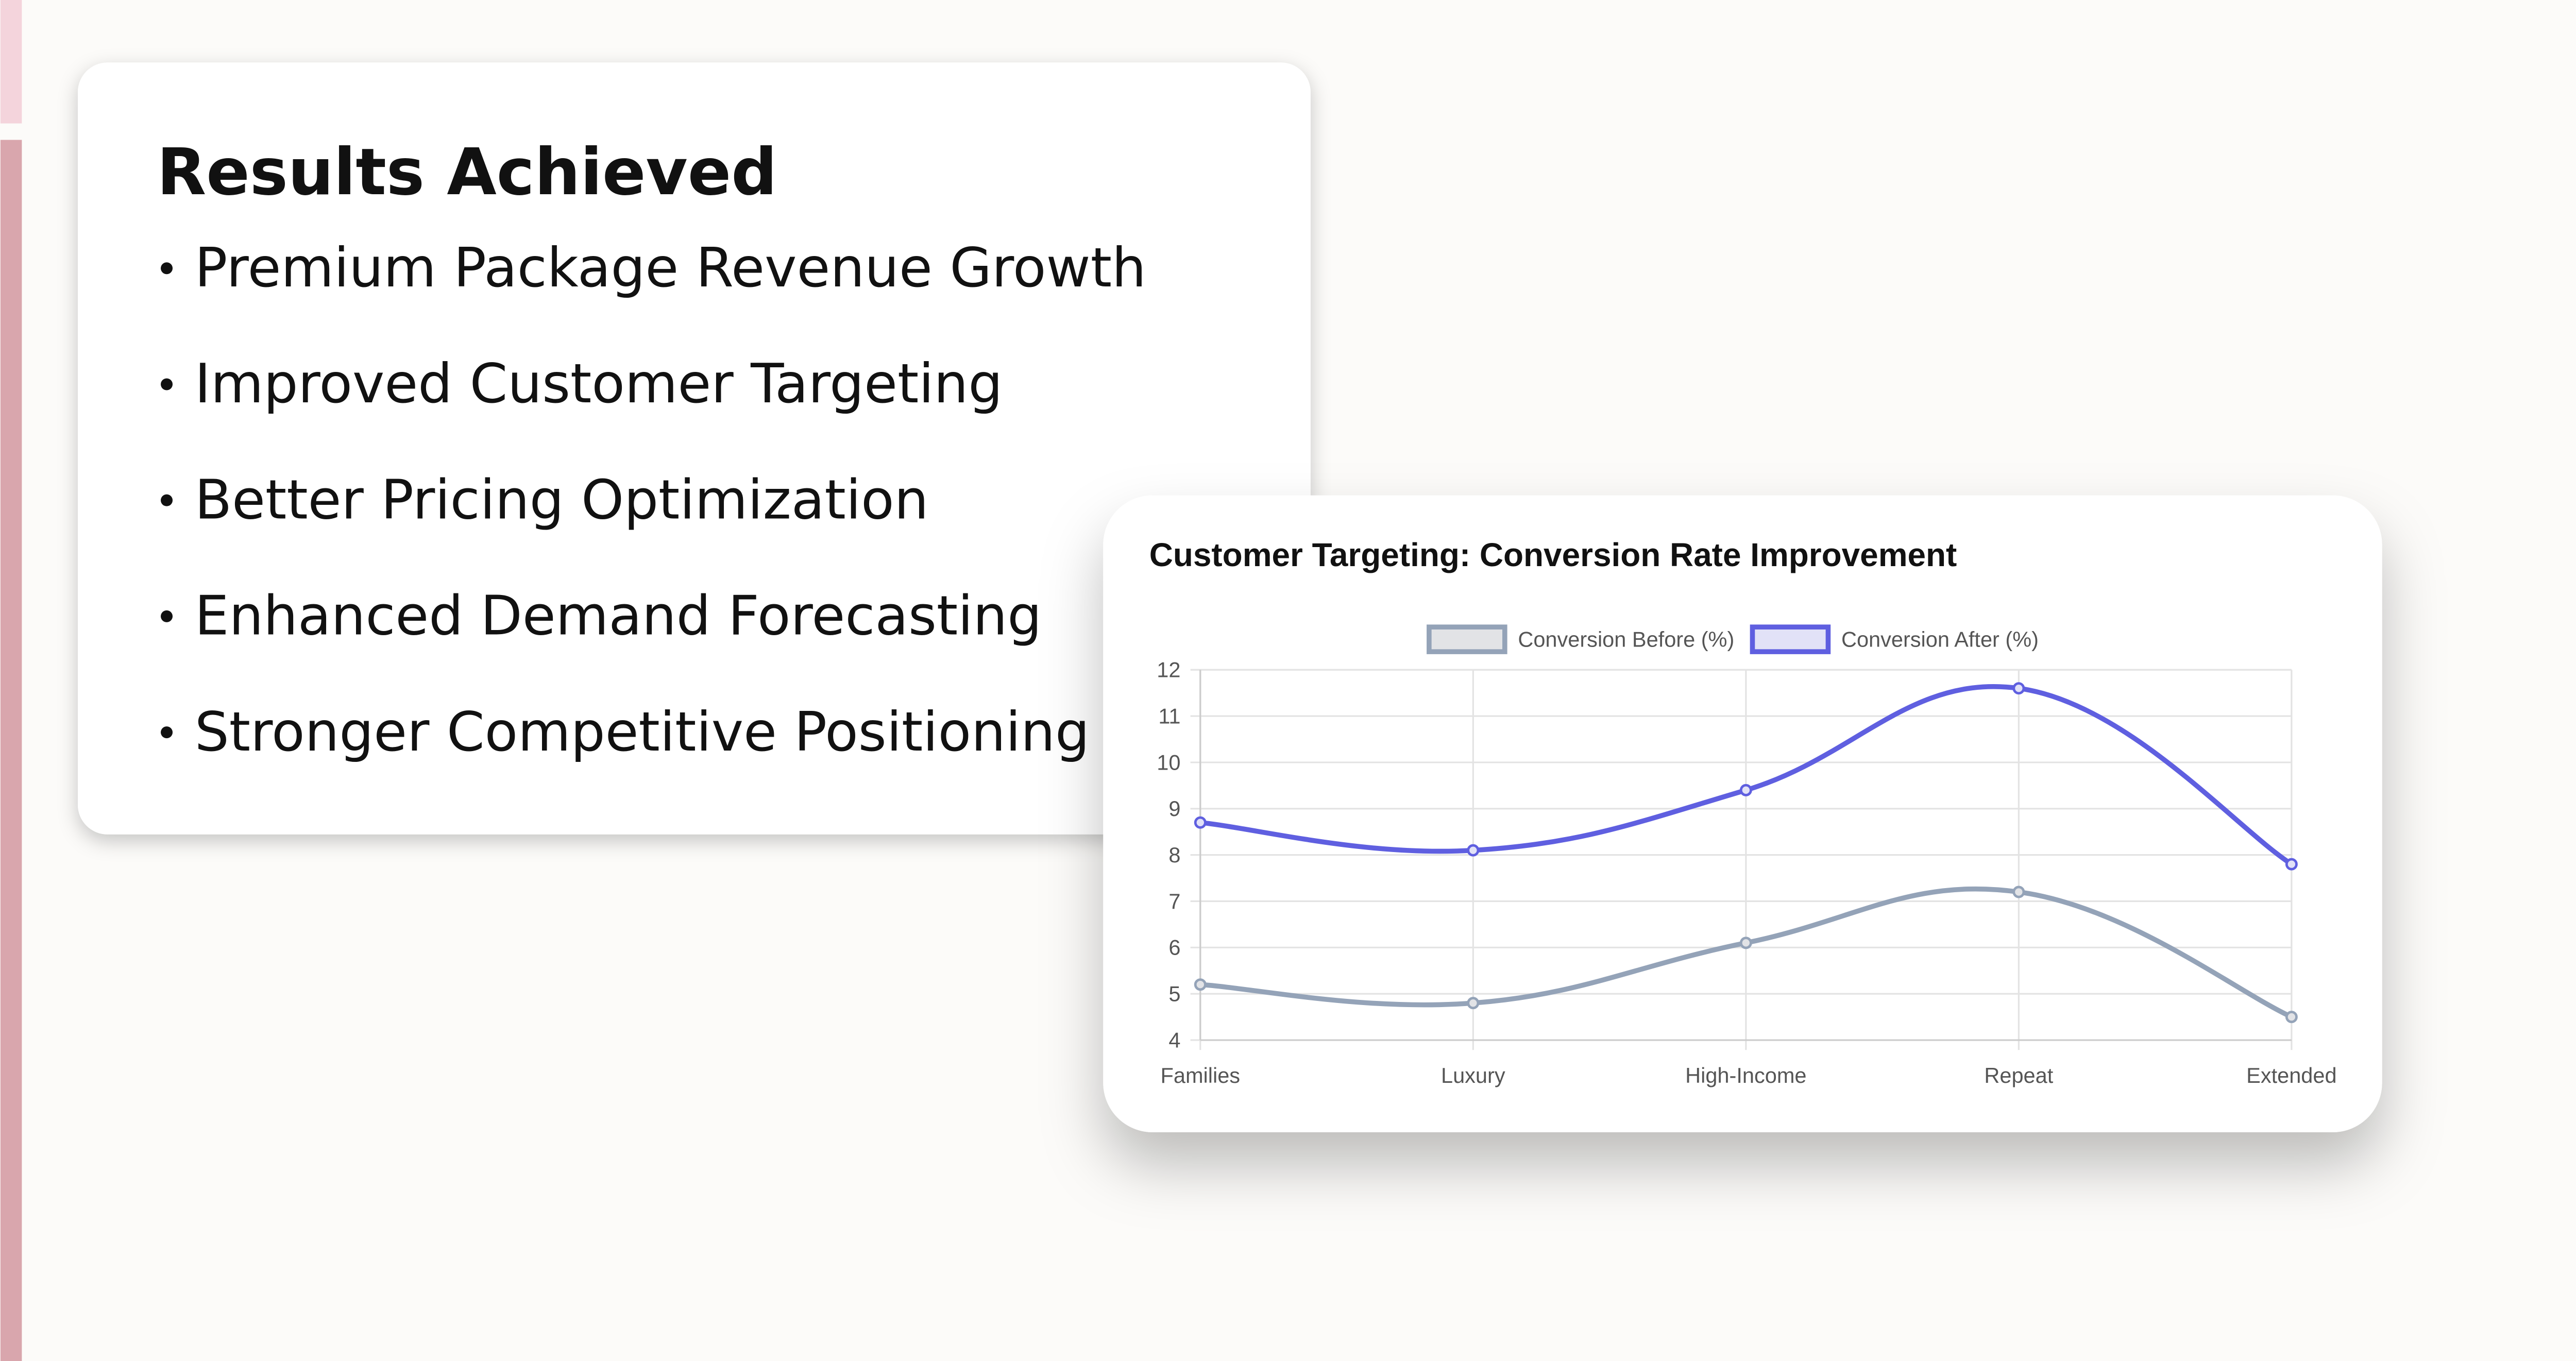 This screenshot has width=2576, height=1361. What do you see at coordinates (1940, 639) in the screenshot?
I see `legend-label: Conversion After (%)` at bounding box center [1940, 639].